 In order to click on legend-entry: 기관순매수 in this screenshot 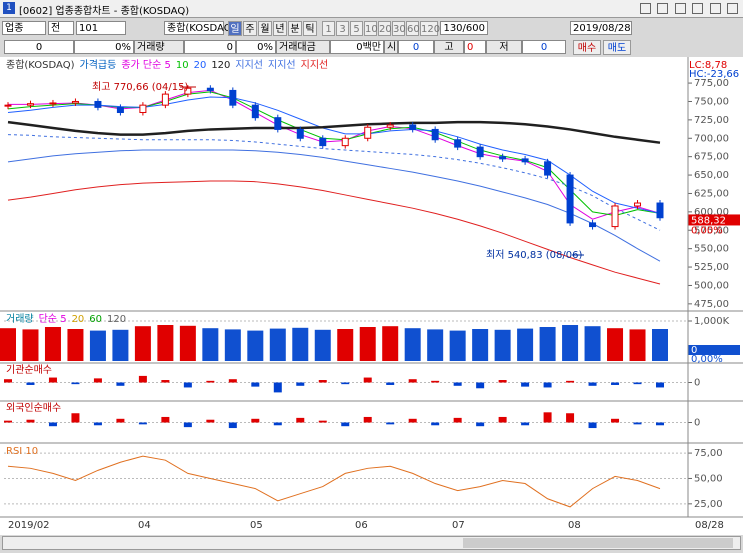, I will do `click(29, 370)`.